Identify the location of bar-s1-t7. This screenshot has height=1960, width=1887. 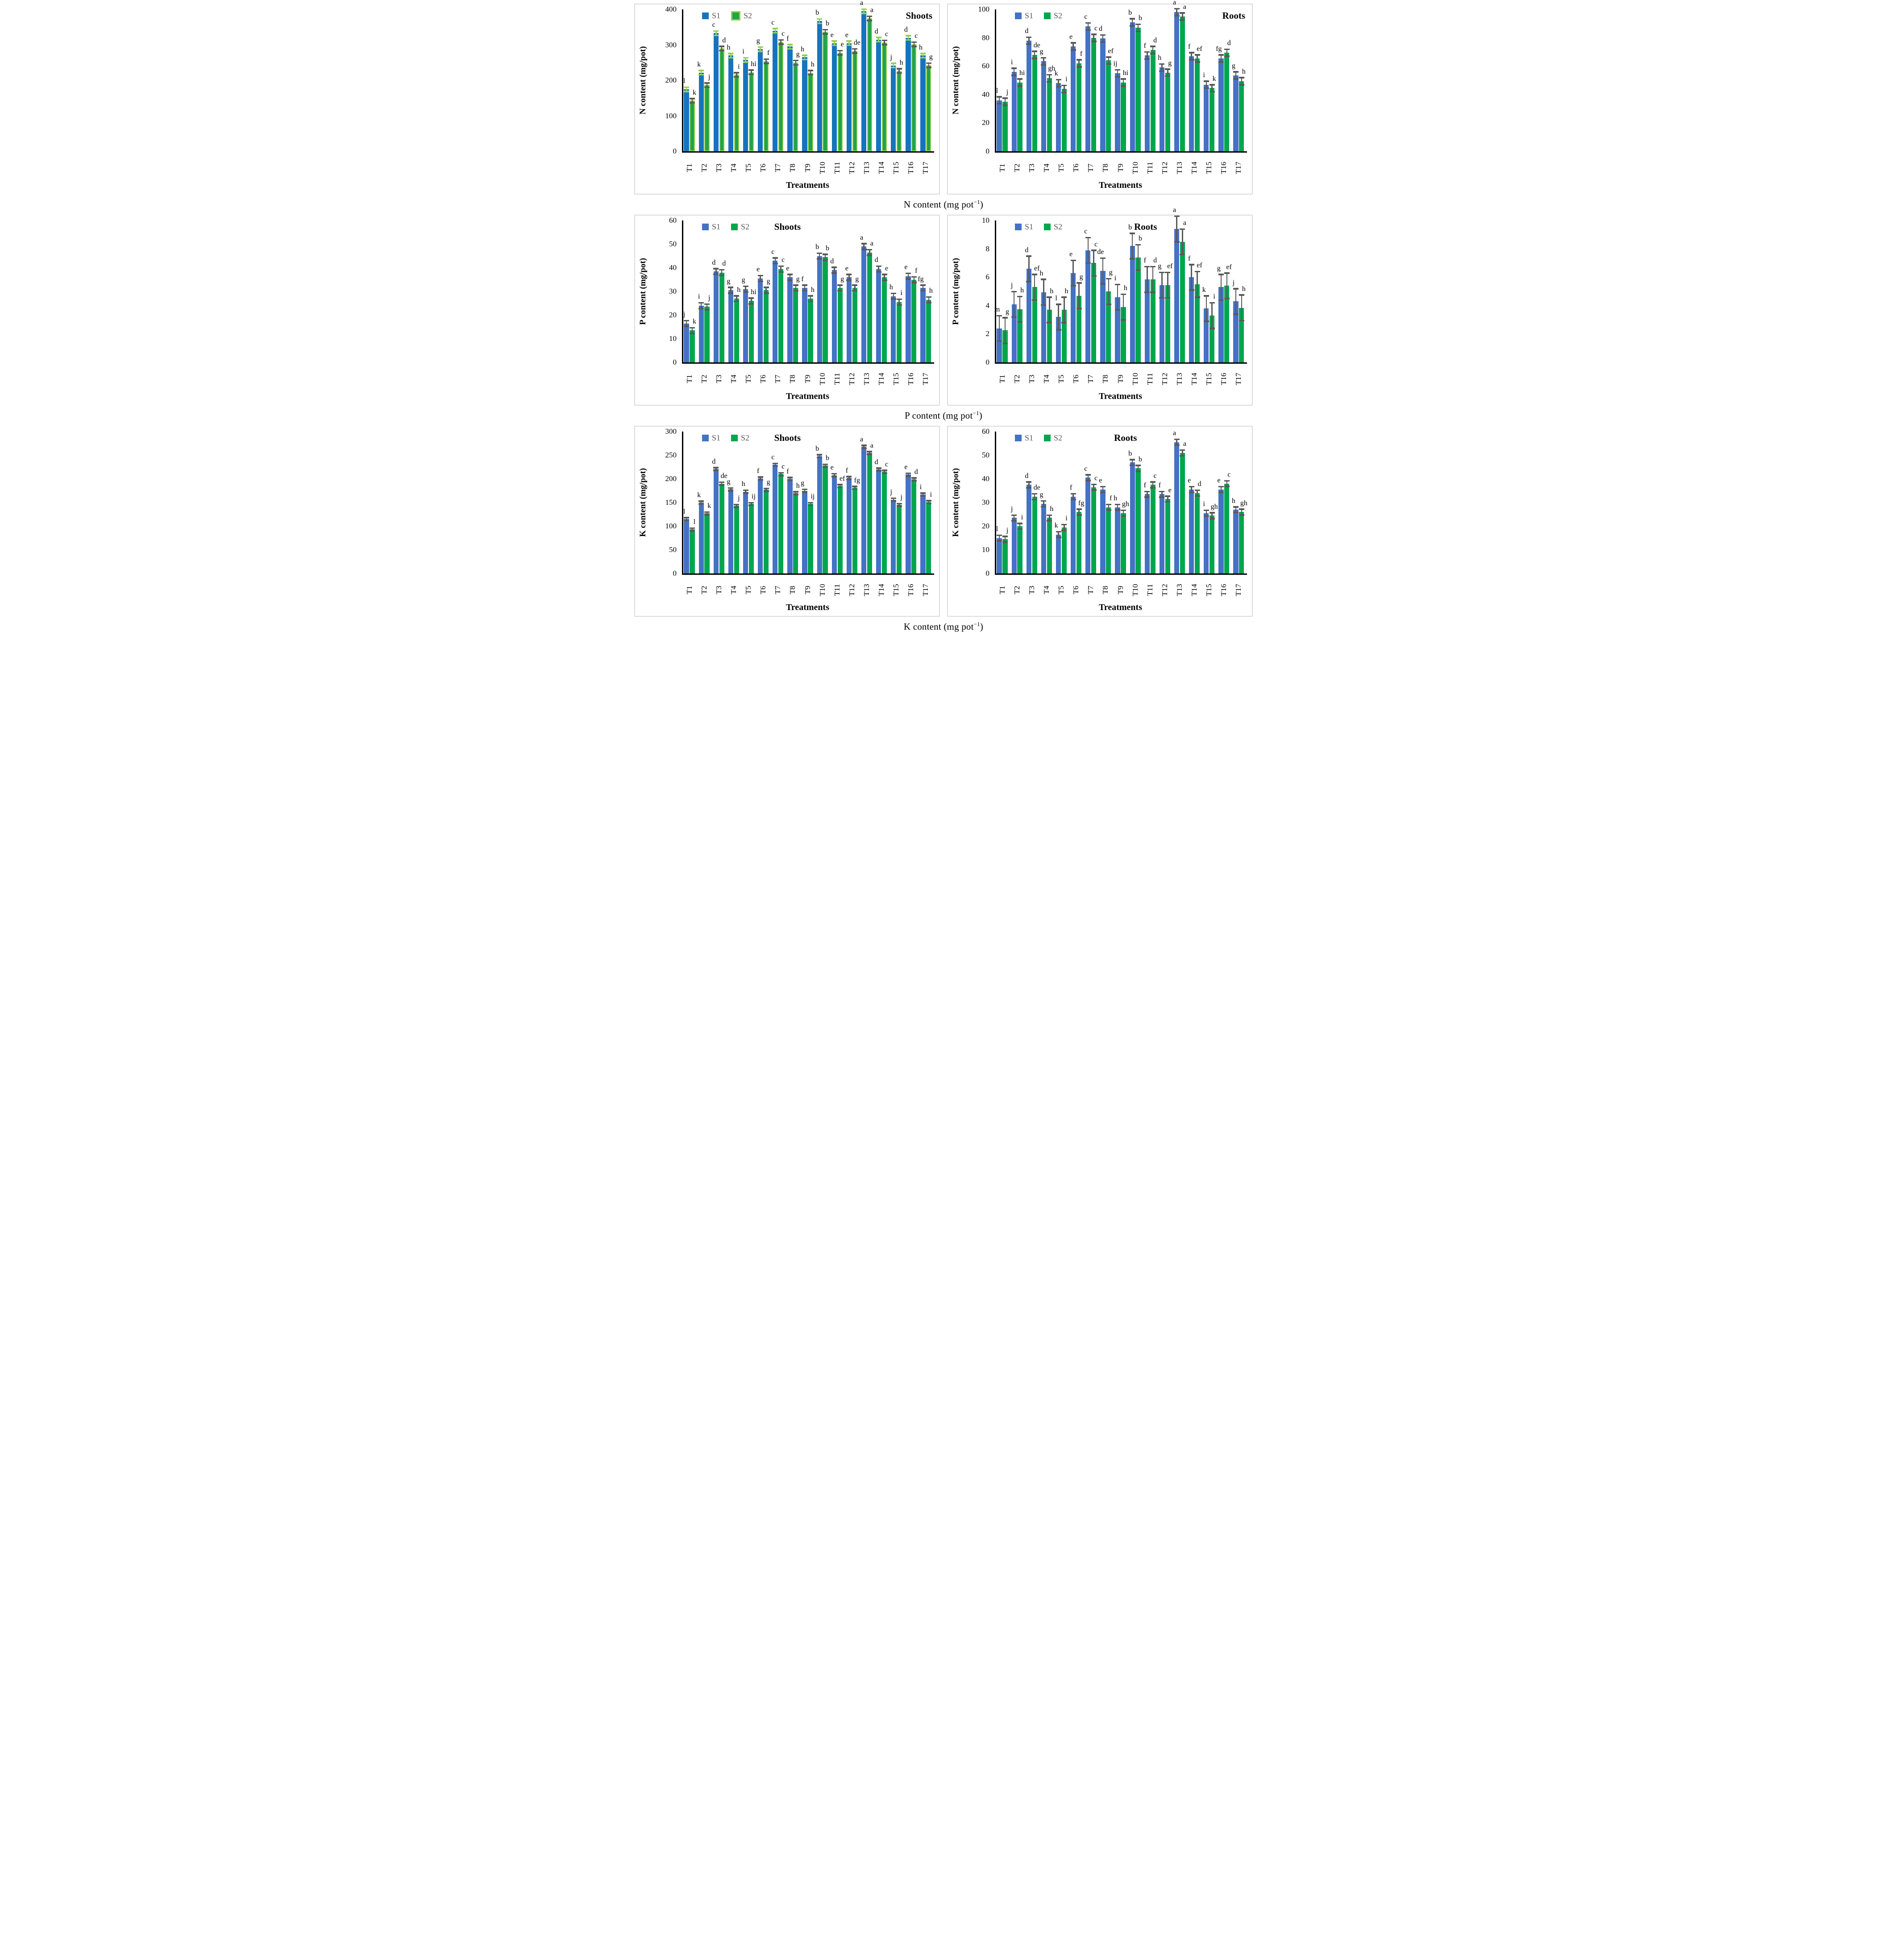
(775, 519).